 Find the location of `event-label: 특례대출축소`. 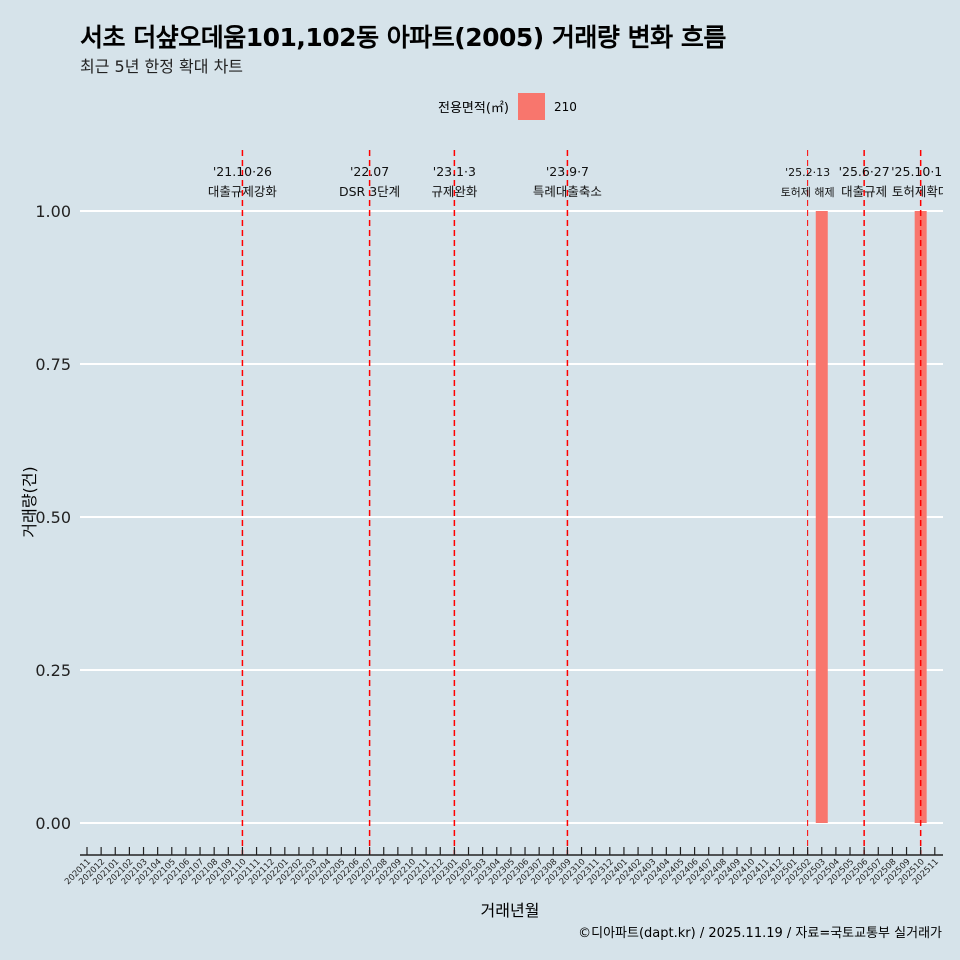

event-label: 특례대출축소 is located at coordinates (567, 191).